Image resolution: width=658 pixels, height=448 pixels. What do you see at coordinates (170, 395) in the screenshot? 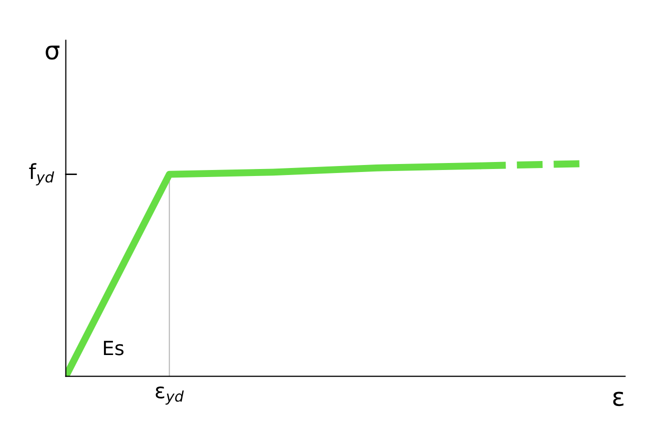
I see `text: ε$_{yd}$` at bounding box center [170, 395].